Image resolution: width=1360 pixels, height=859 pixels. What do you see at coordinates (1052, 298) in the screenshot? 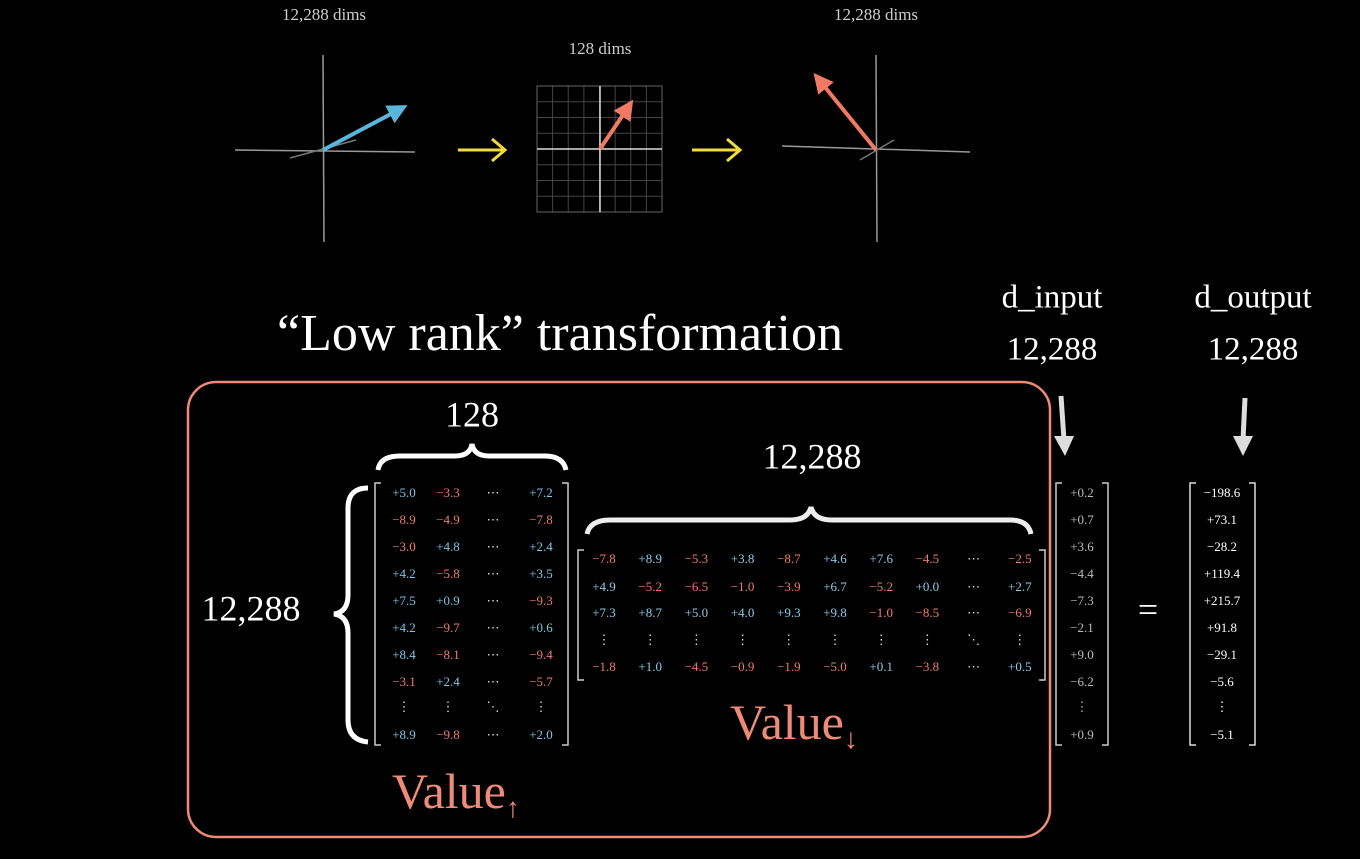
I see `input-label: d_input` at bounding box center [1052, 298].